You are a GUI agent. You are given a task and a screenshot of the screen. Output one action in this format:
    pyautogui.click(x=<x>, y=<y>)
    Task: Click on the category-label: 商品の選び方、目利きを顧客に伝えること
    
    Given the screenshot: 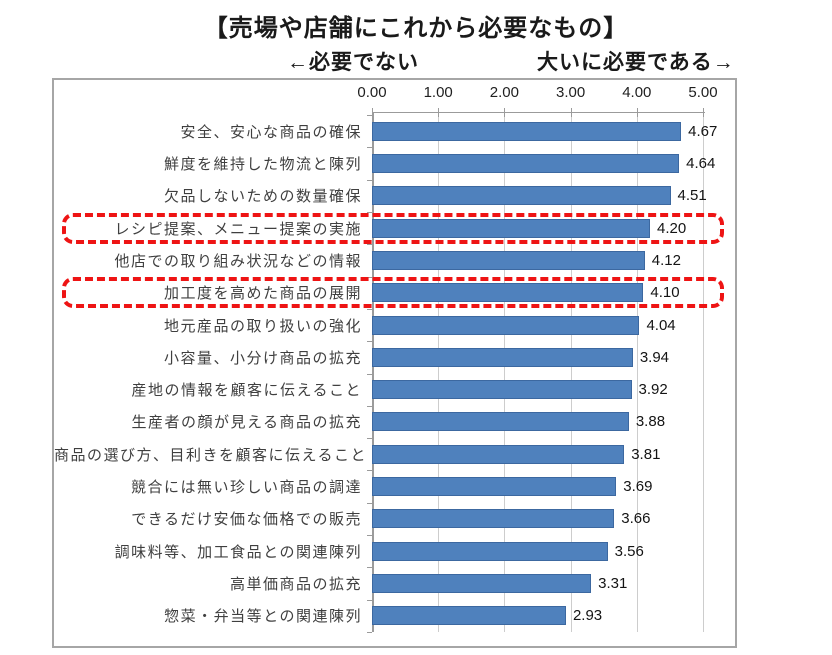 What is the action you would take?
    pyautogui.click(x=211, y=455)
    